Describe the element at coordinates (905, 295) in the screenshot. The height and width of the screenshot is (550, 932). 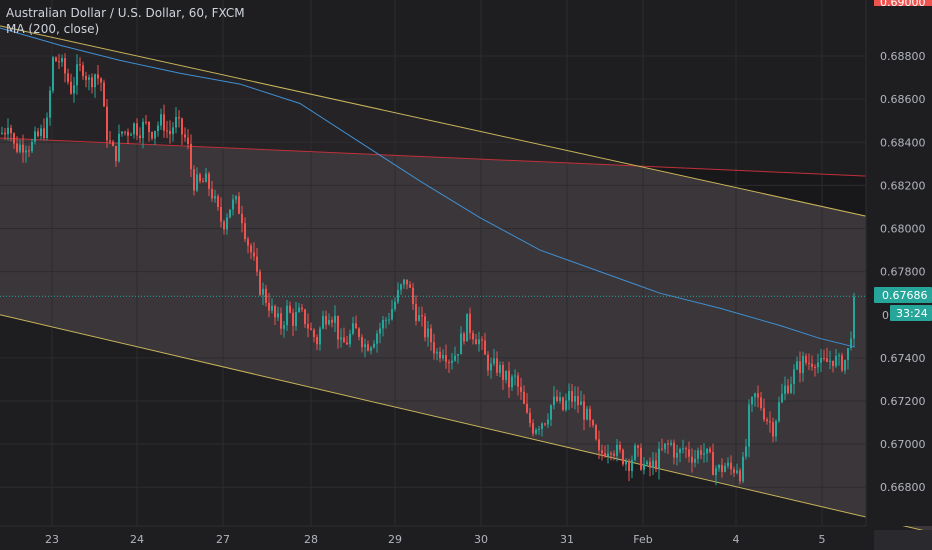
I see `last-price-value: 0.67686` at that location.